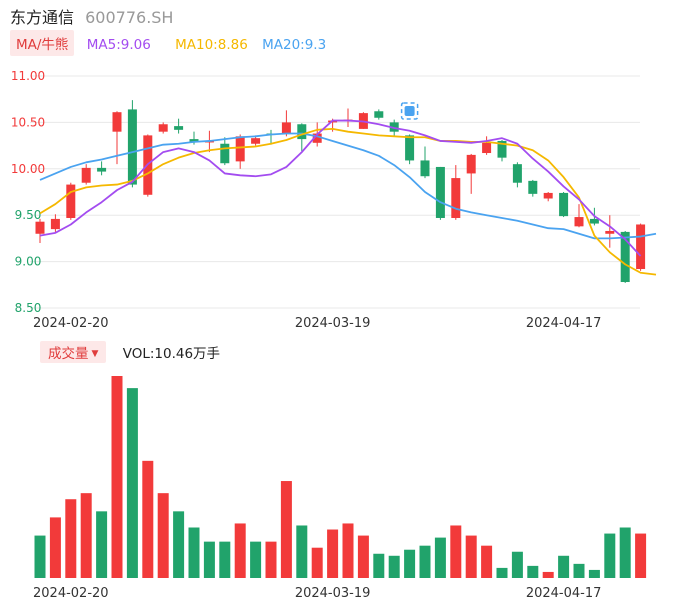 Image resolution: width=686 pixels, height=606 pixels. What do you see at coordinates (294, 45) in the screenshot?
I see `ma20-legend: MA20:9.3` at bounding box center [294, 45].